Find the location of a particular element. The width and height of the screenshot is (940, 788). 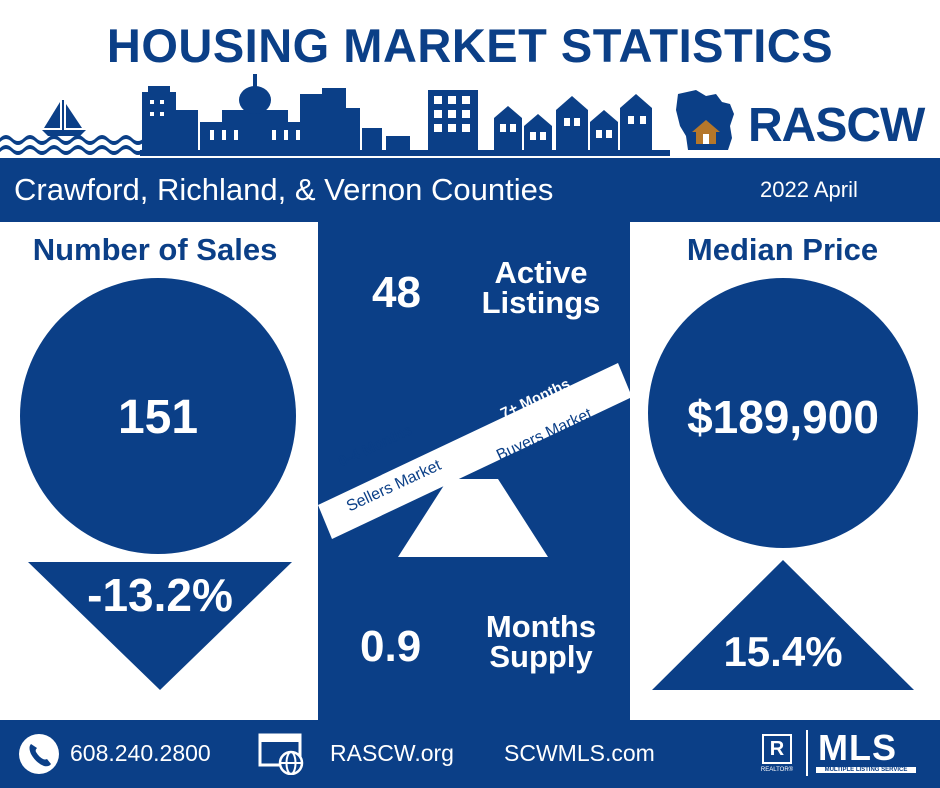

active-listings-value: 48 is located at coordinates (396, 292).